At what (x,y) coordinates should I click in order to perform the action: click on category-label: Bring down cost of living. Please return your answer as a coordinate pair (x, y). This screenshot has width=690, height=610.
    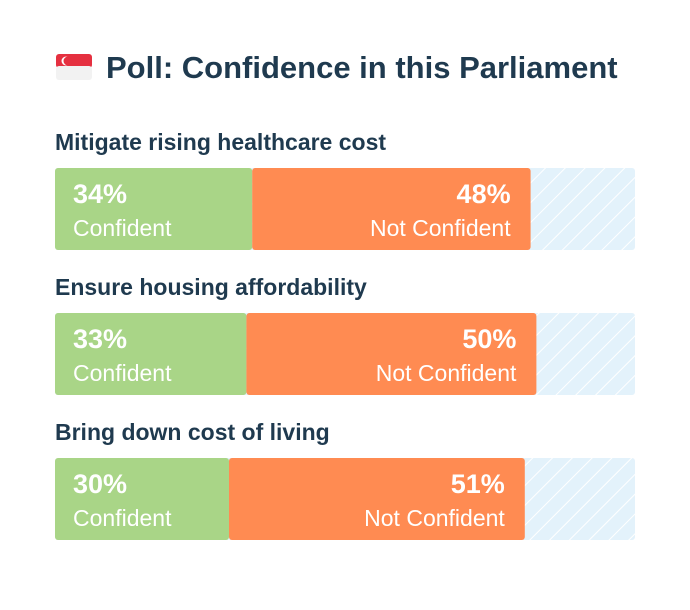
    Looking at the image, I should click on (192, 432).